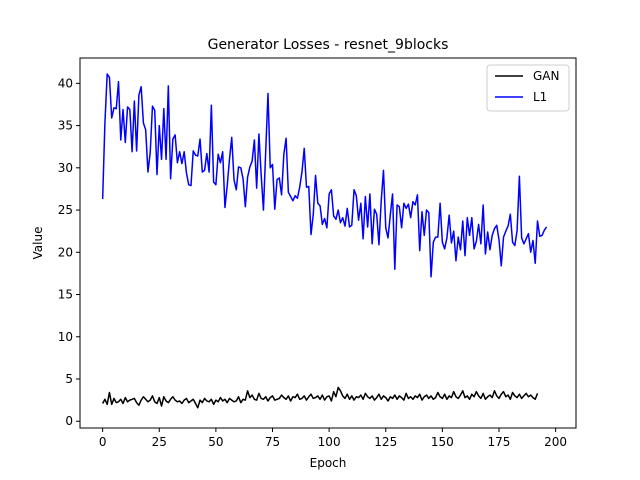  I want to click on y-tick-label: 15, so click(65, 295).